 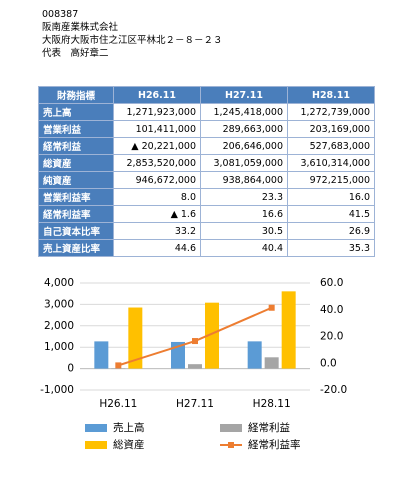 What do you see at coordinates (118, 404) in the screenshot?
I see `x-tick-label: H26.11` at bounding box center [118, 404].